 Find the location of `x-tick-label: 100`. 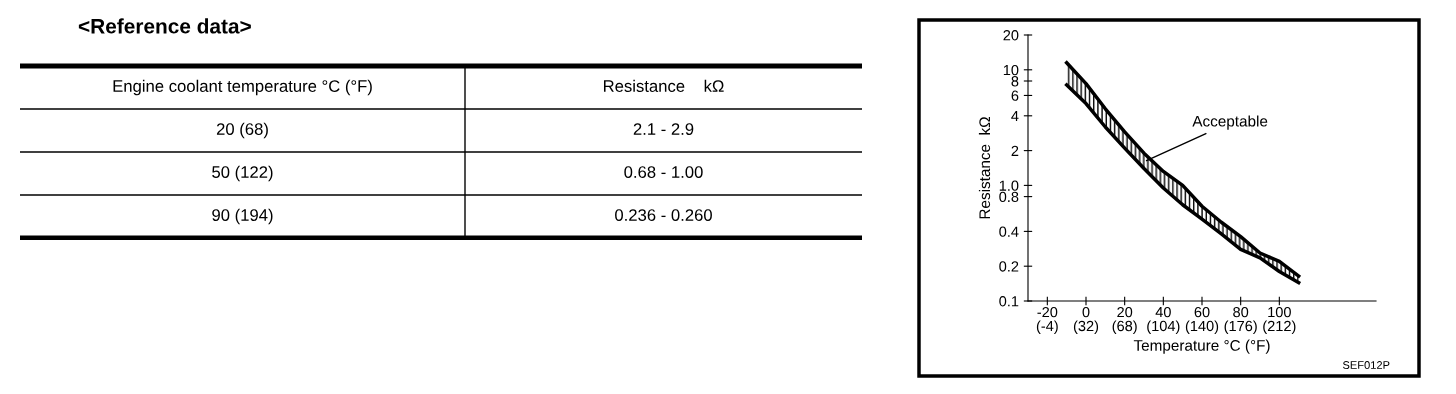

x-tick-label: 100 is located at coordinates (1279, 312).